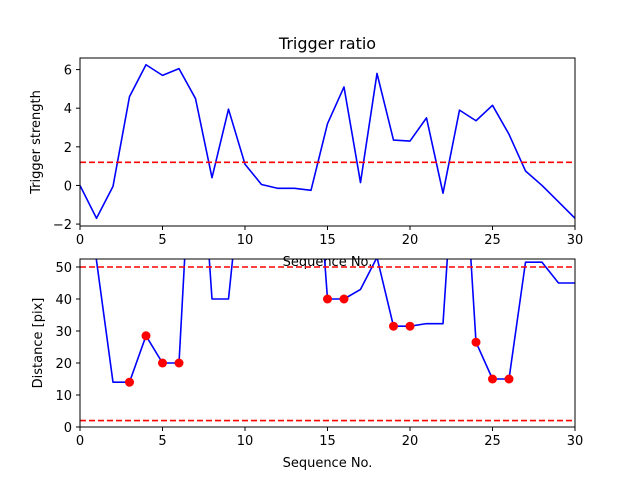  What do you see at coordinates (68, 148) in the screenshot?
I see `y-tick-label: 2` at bounding box center [68, 148].